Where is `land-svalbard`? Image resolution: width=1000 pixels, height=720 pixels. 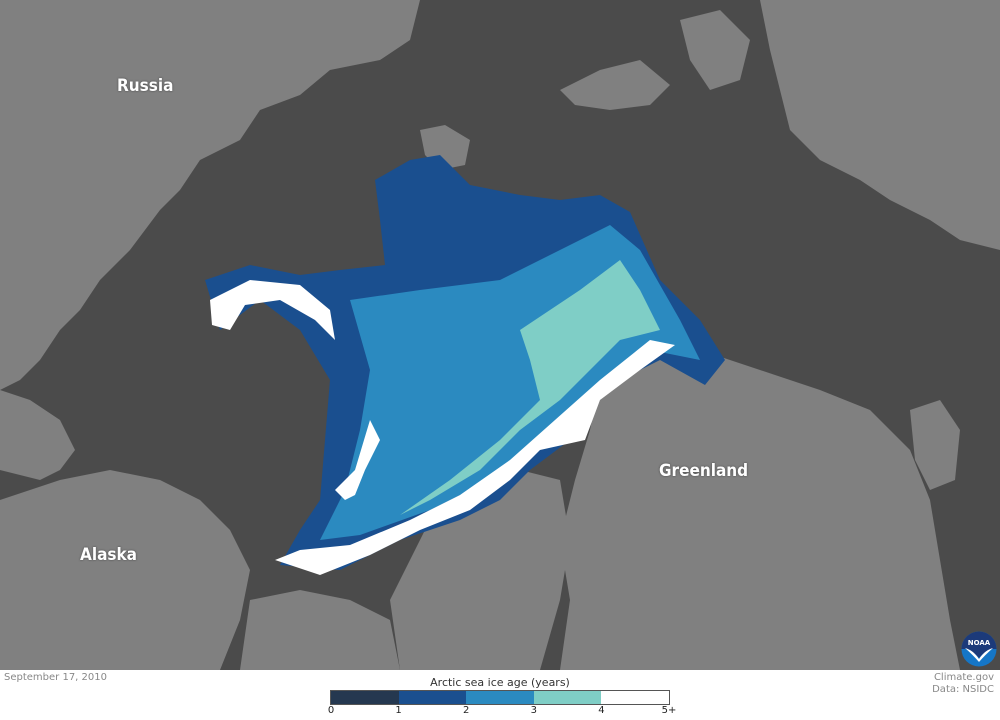
land-svalbard is located at coordinates (935, 445).